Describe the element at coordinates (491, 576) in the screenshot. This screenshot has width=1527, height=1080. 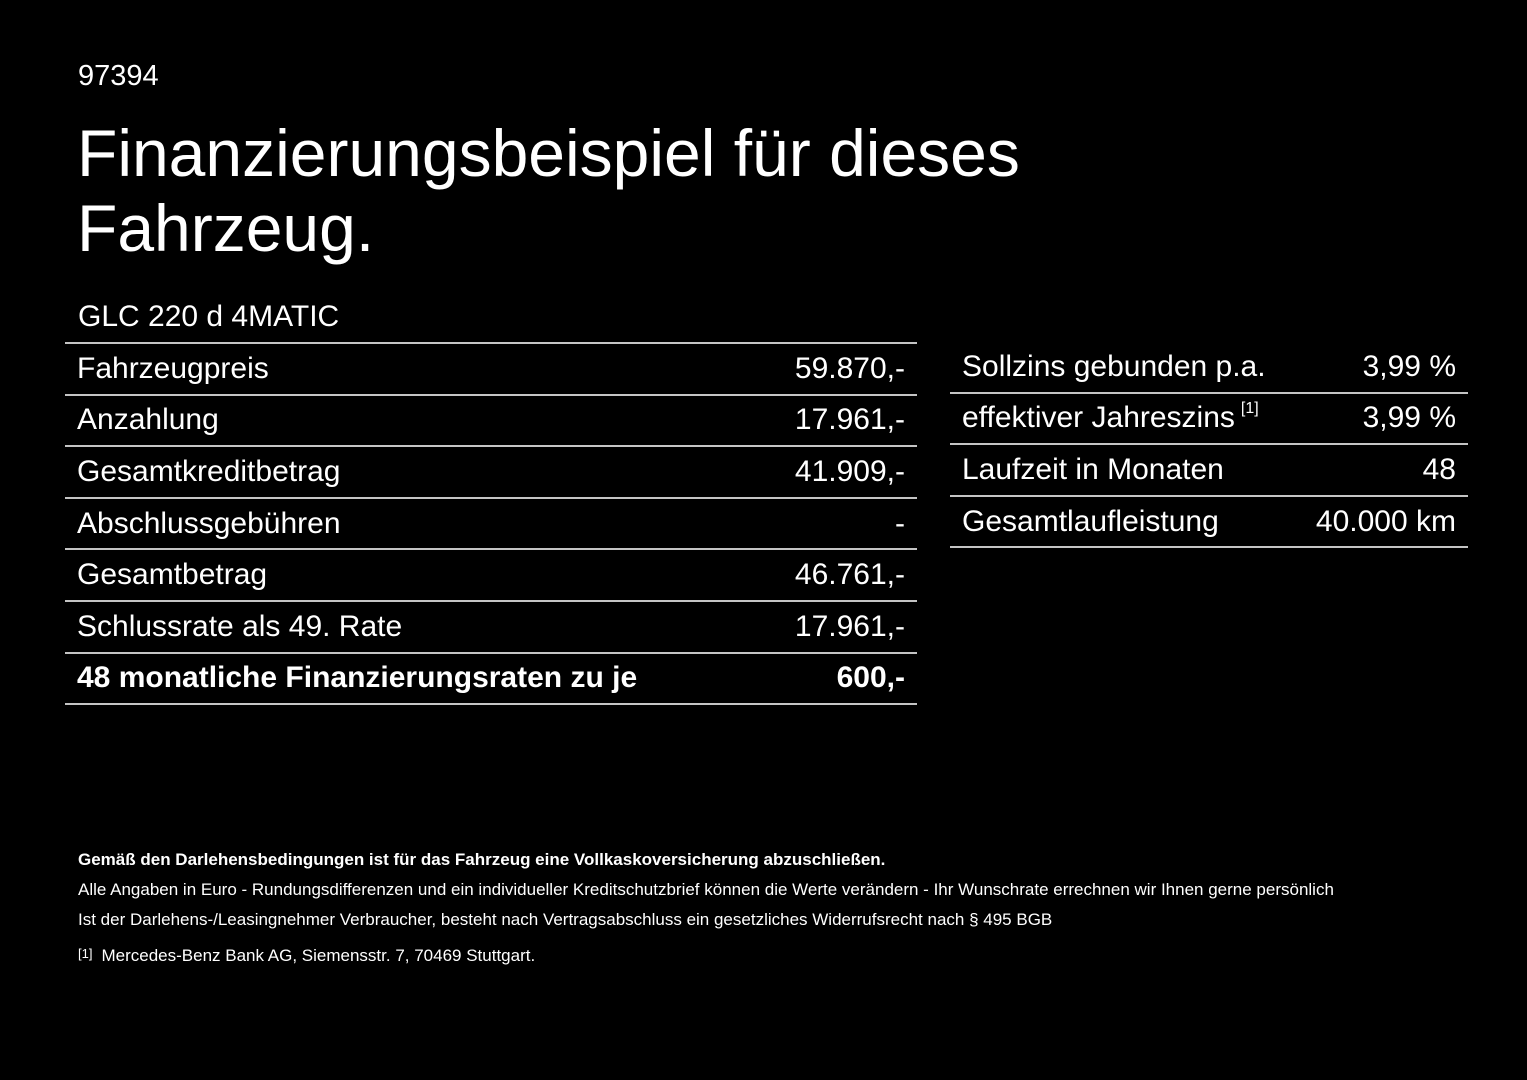
I see `table-row-gesamtbetrag: Gesamtbetrag 46.761,-` at that location.